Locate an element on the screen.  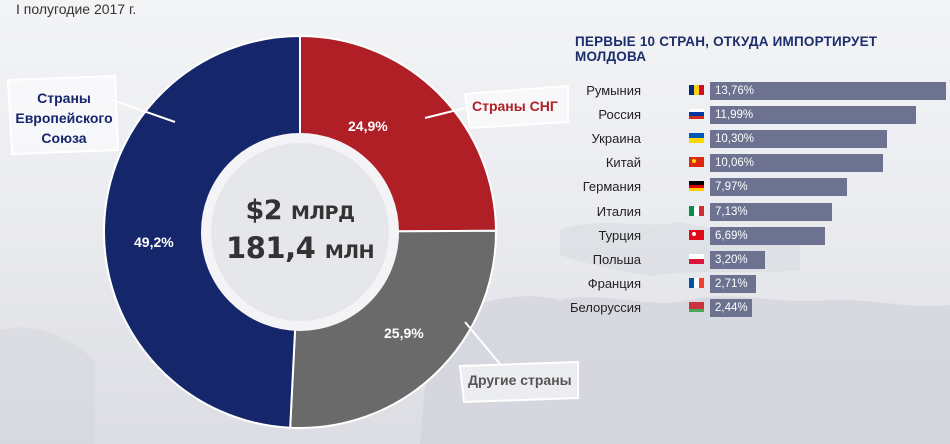
callout-cis: Страны СНГ is located at coordinates (515, 106).